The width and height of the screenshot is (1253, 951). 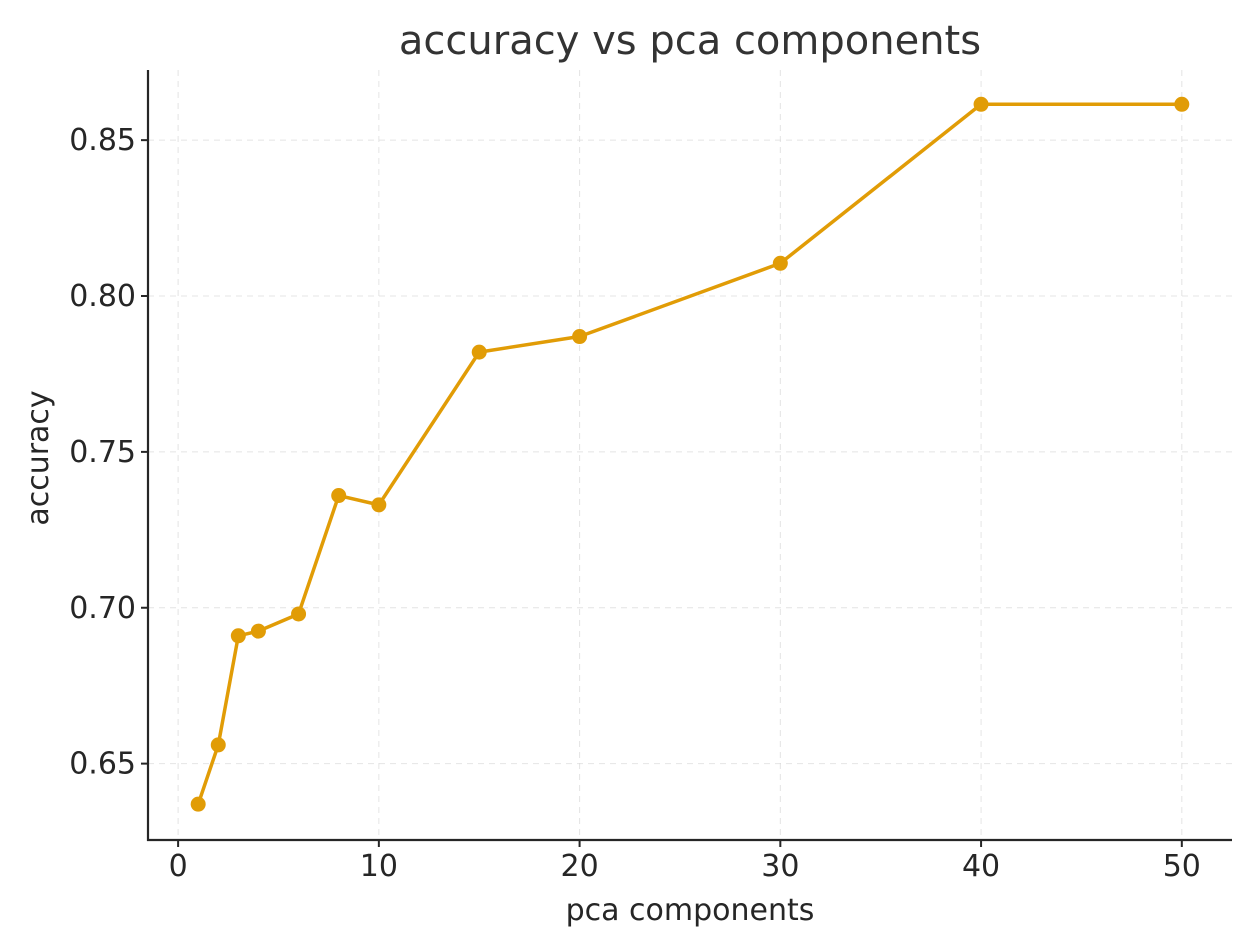 I want to click on y-tick-label: 0.85, so click(x=102, y=140).